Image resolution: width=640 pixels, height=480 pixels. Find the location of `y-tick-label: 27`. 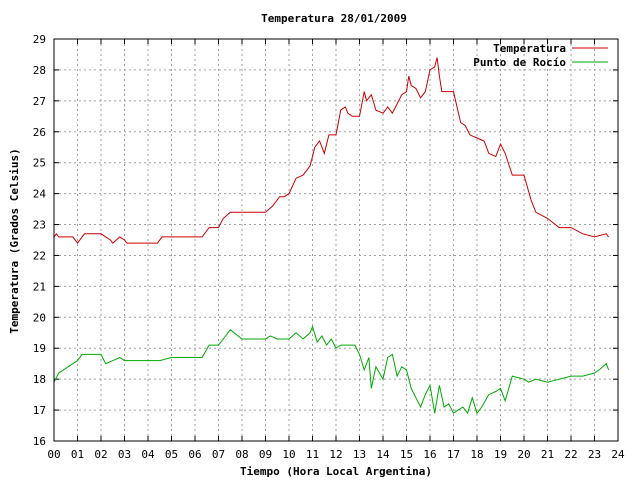

y-tick-label: 27 is located at coordinates (39, 101).